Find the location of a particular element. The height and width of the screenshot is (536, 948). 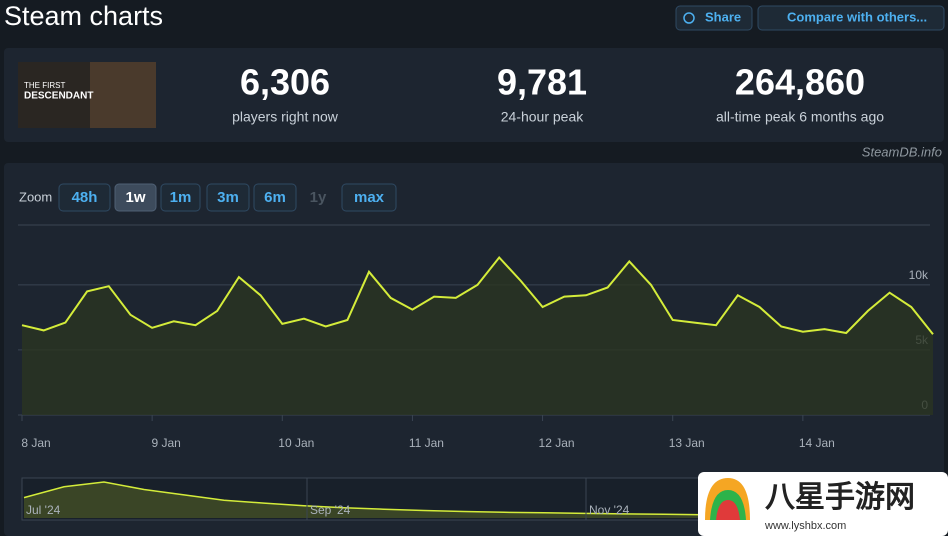

zoom-text: max is located at coordinates (369, 197).